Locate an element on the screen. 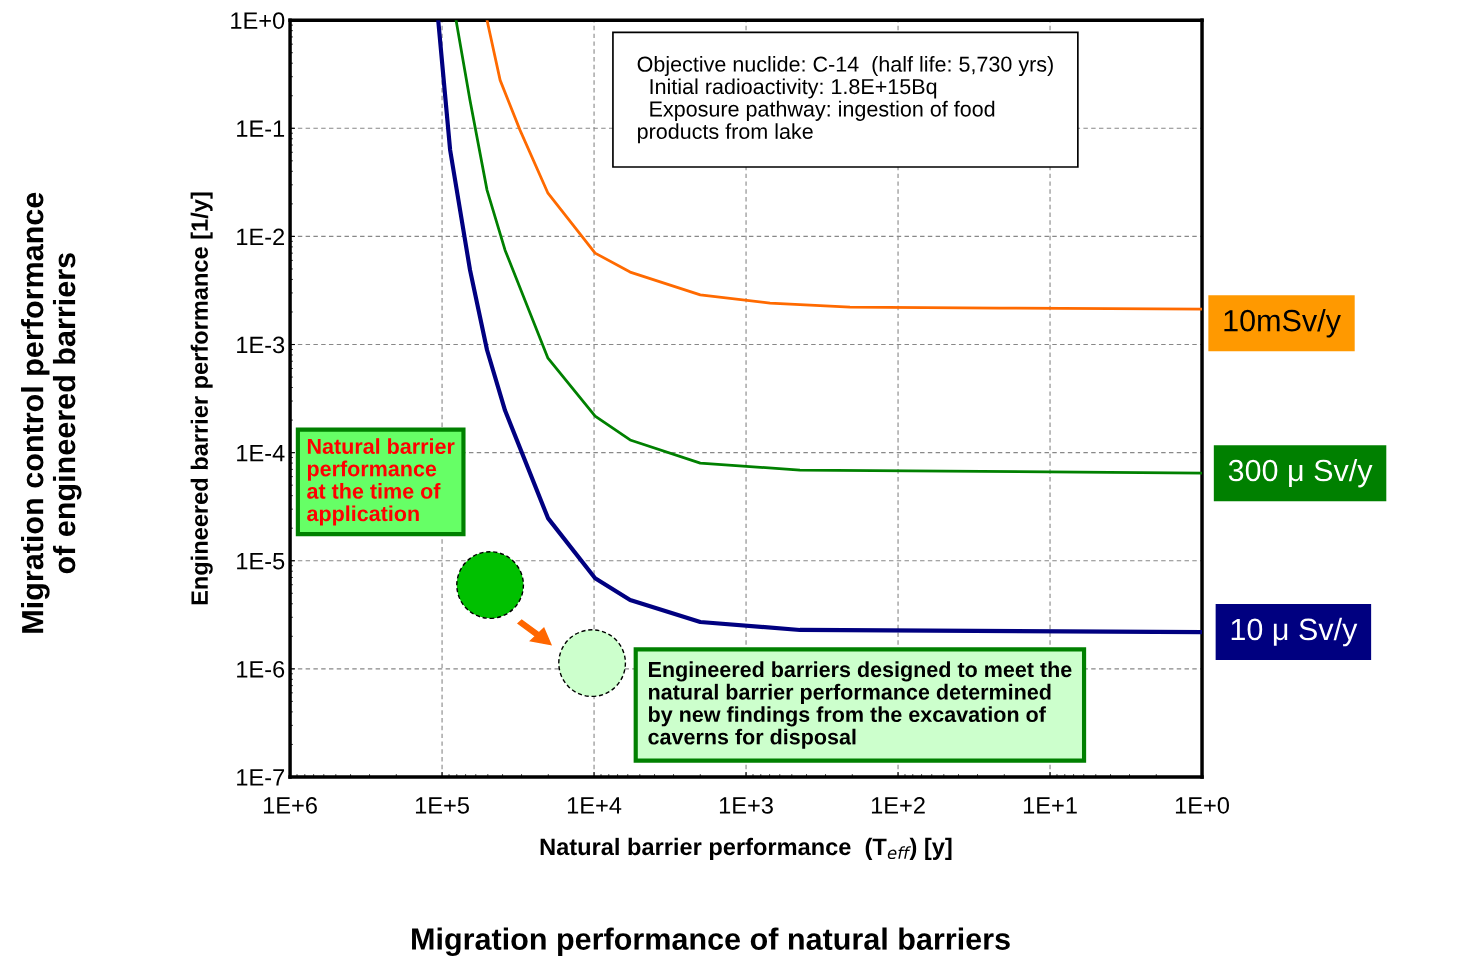 The width and height of the screenshot is (1465, 961). x-tick-label: 1E+1 is located at coordinates (1050, 805).